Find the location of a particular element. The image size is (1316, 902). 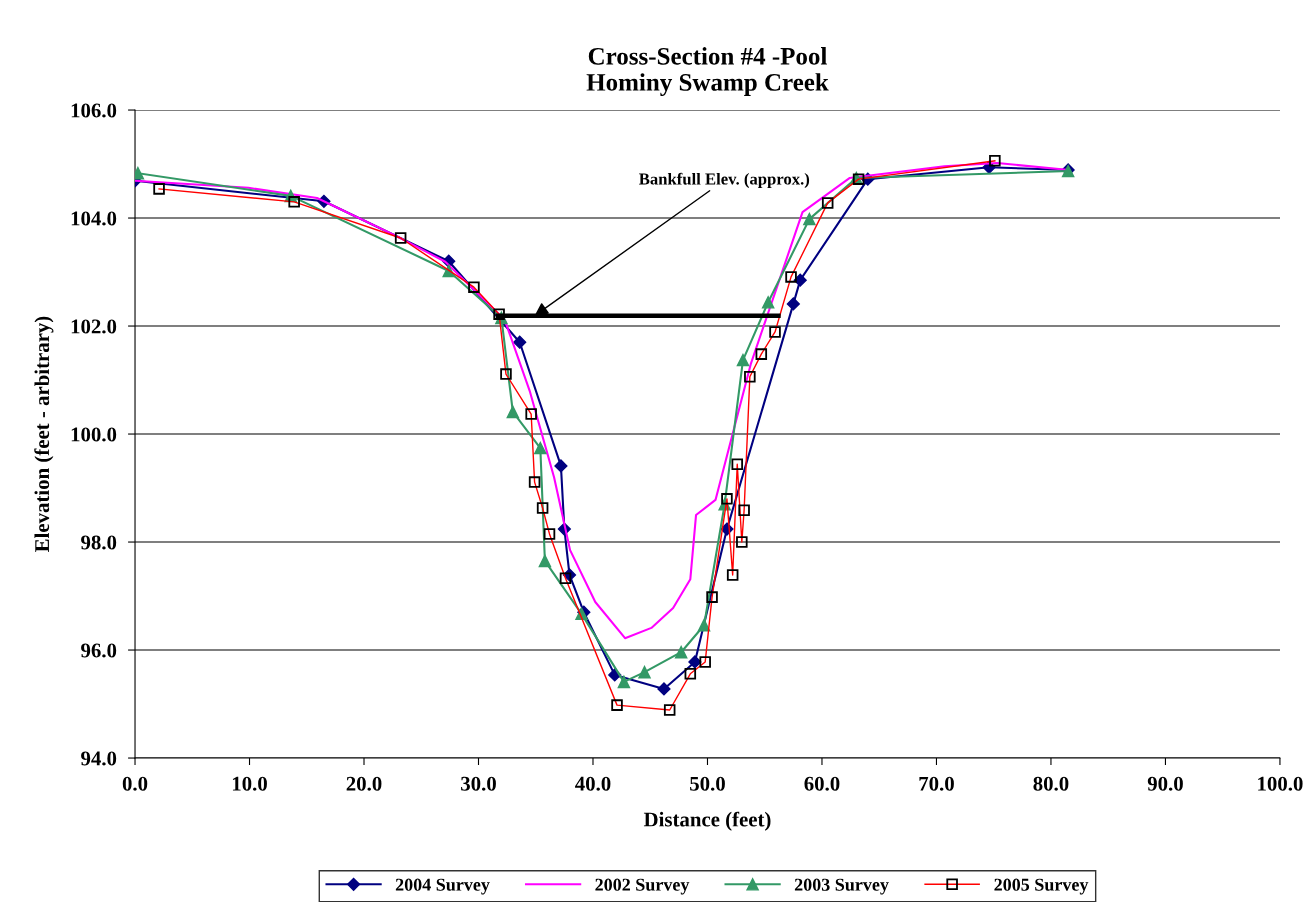

x-tick-label: 10.0 is located at coordinates (249, 783).